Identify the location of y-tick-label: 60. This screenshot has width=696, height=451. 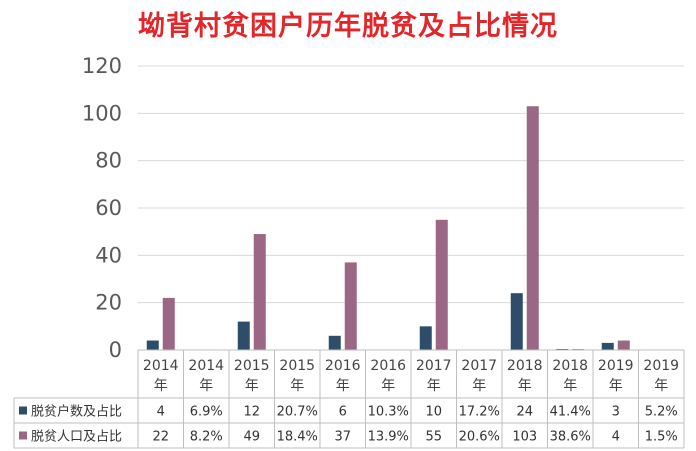
(108, 208).